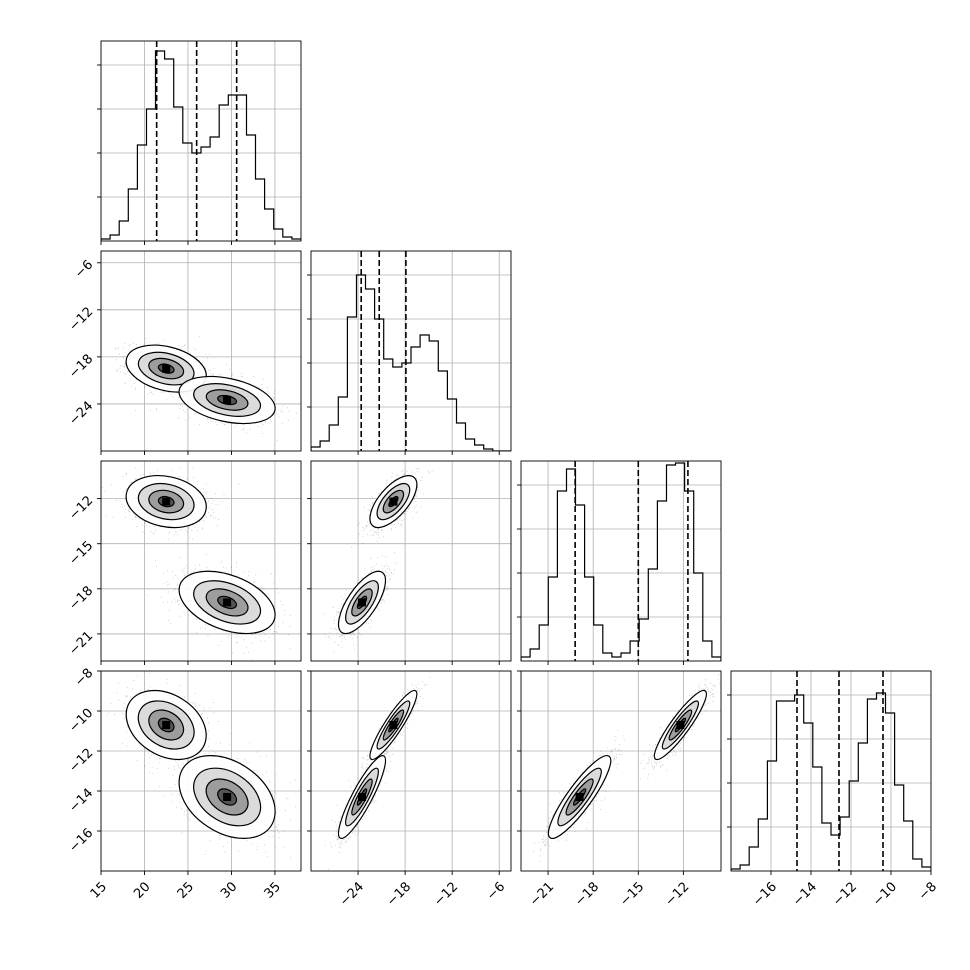  What do you see at coordinates (142, 890) in the screenshot?
I see `x-tick-label: 20` at bounding box center [142, 890].